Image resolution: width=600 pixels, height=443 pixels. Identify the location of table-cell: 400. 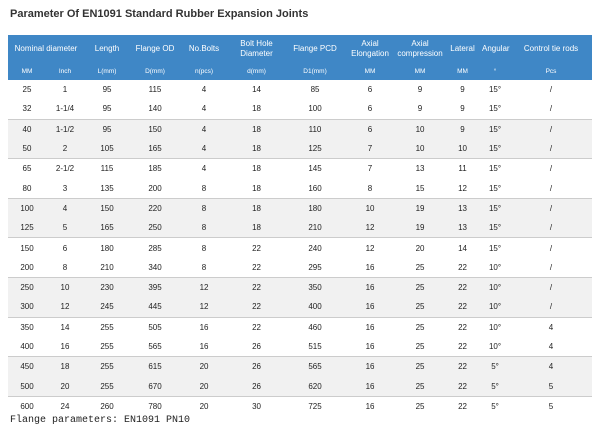
(27, 346).